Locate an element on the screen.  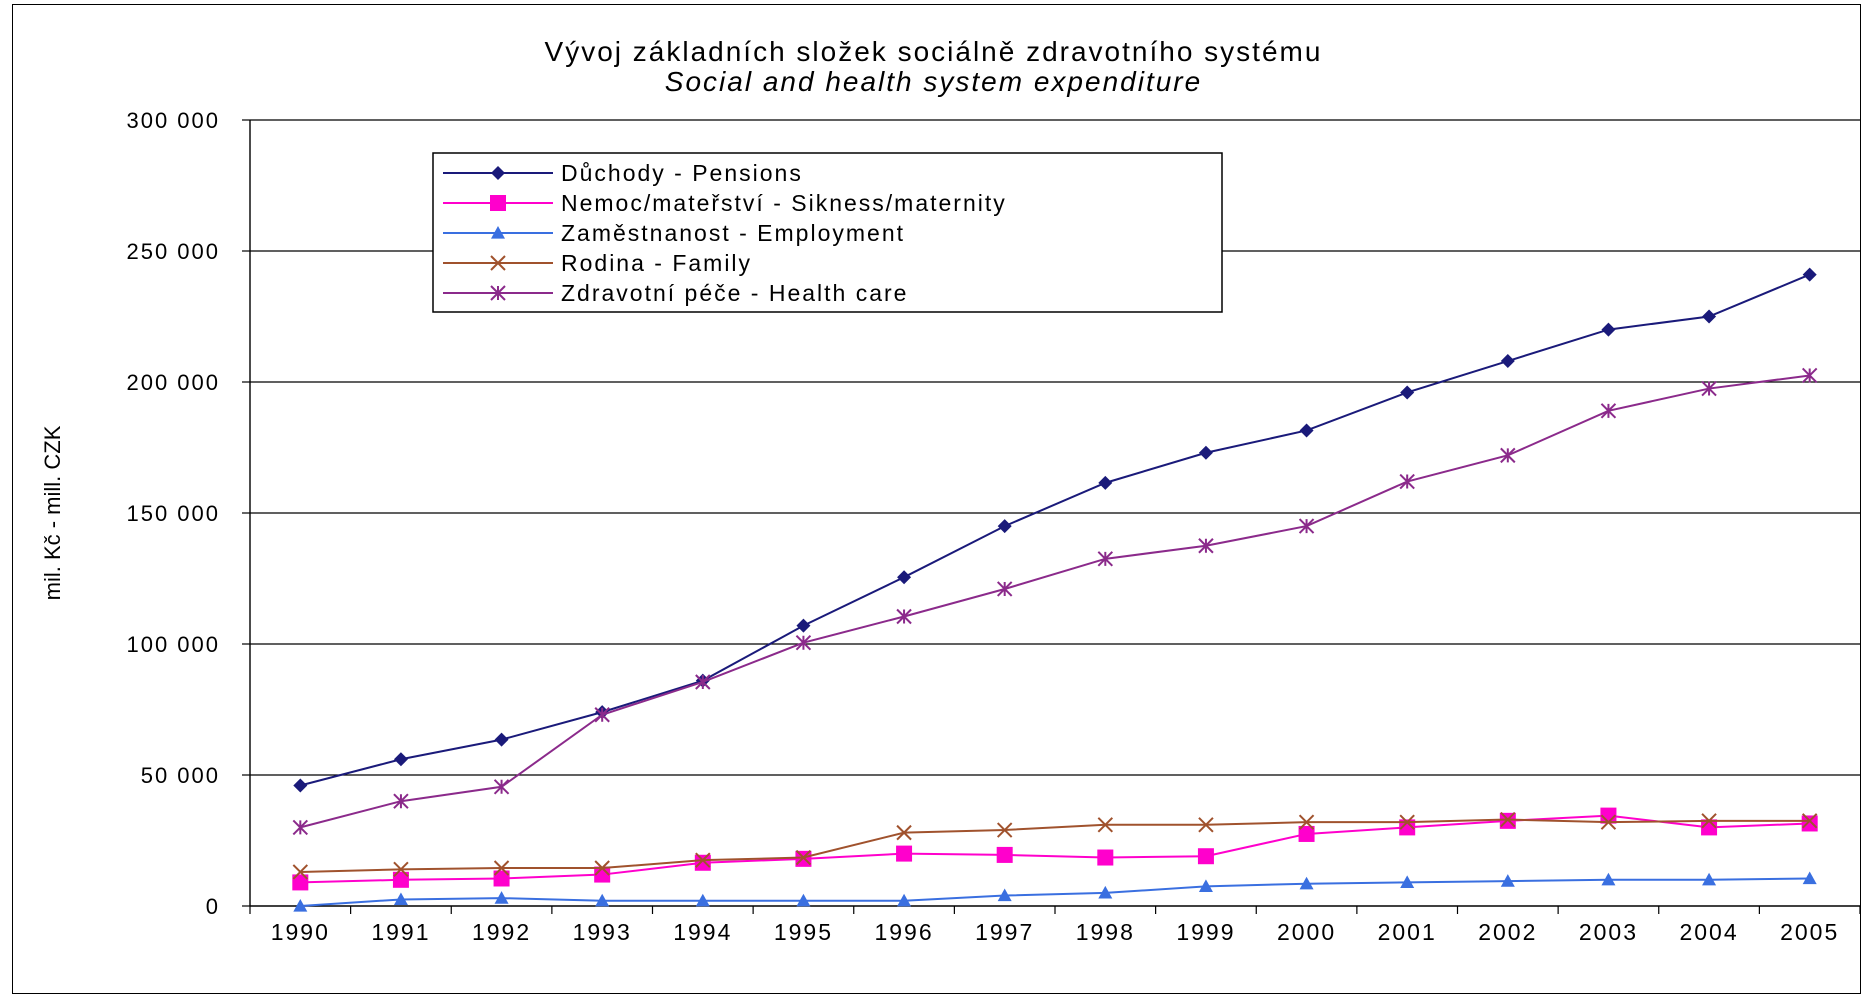
x-tick-label: 1990 is located at coordinates (300, 932).